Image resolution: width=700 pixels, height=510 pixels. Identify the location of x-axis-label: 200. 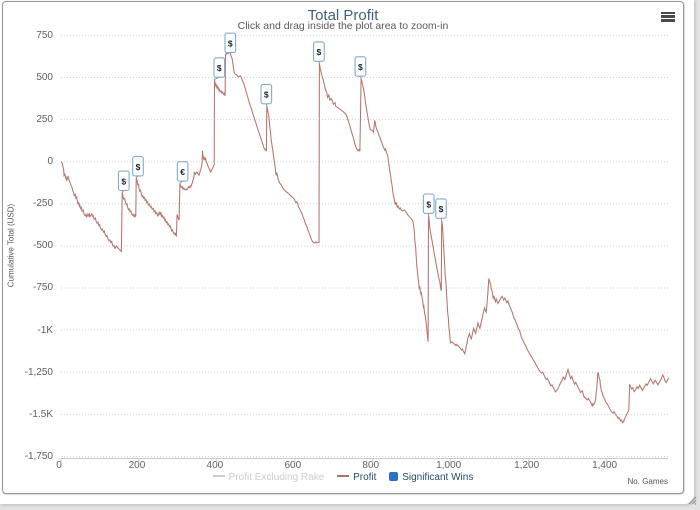
(137, 465).